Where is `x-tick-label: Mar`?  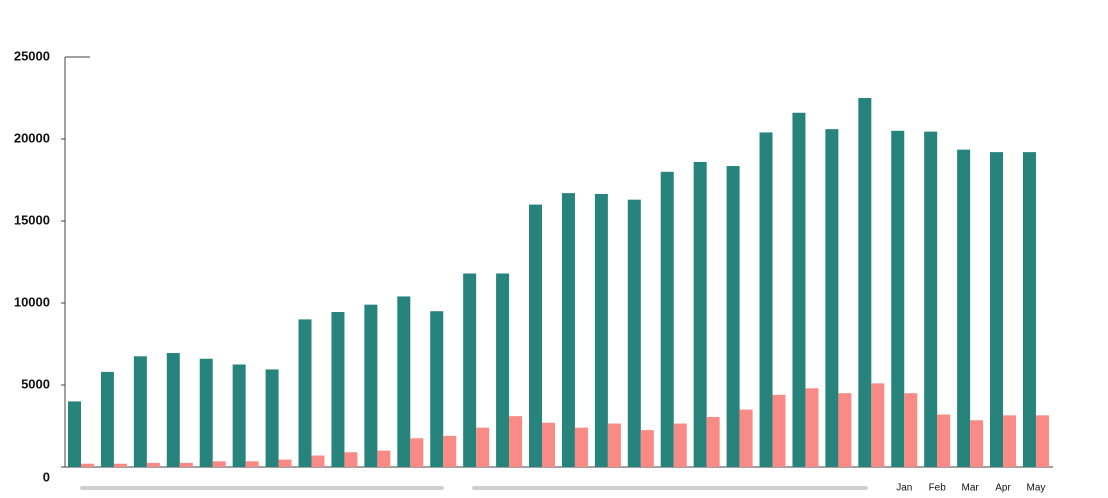 x-tick-label: Mar is located at coordinates (970, 488).